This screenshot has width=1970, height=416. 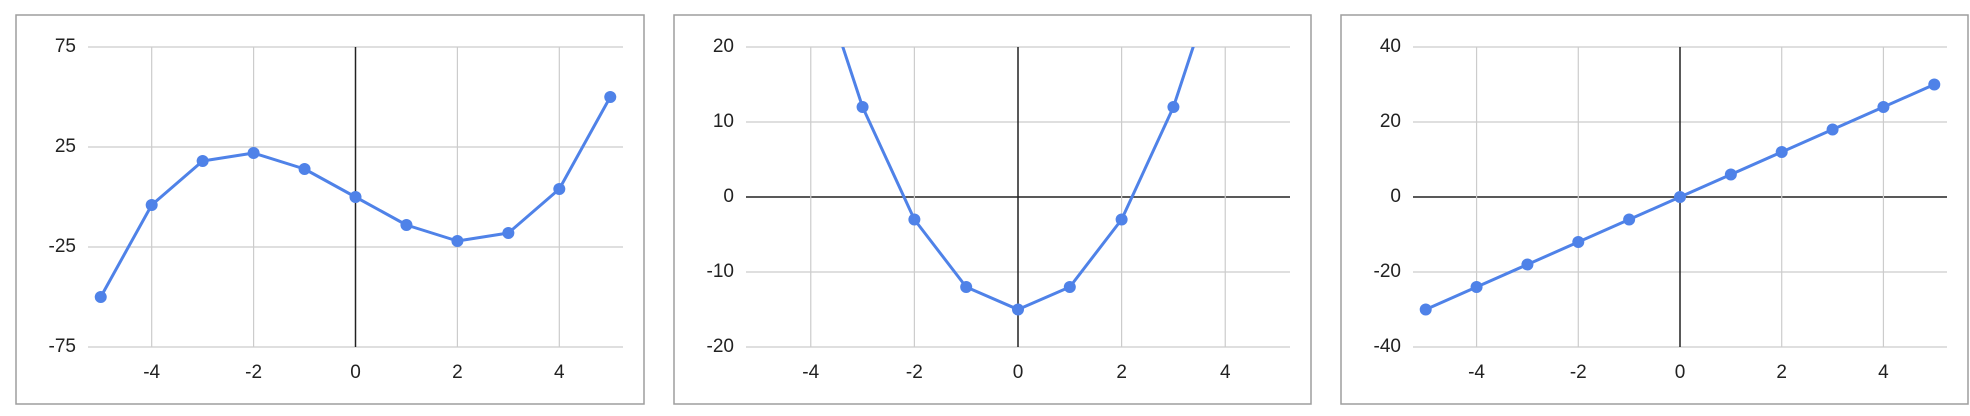 I want to click on y-tick-label: 25, so click(x=65, y=146).